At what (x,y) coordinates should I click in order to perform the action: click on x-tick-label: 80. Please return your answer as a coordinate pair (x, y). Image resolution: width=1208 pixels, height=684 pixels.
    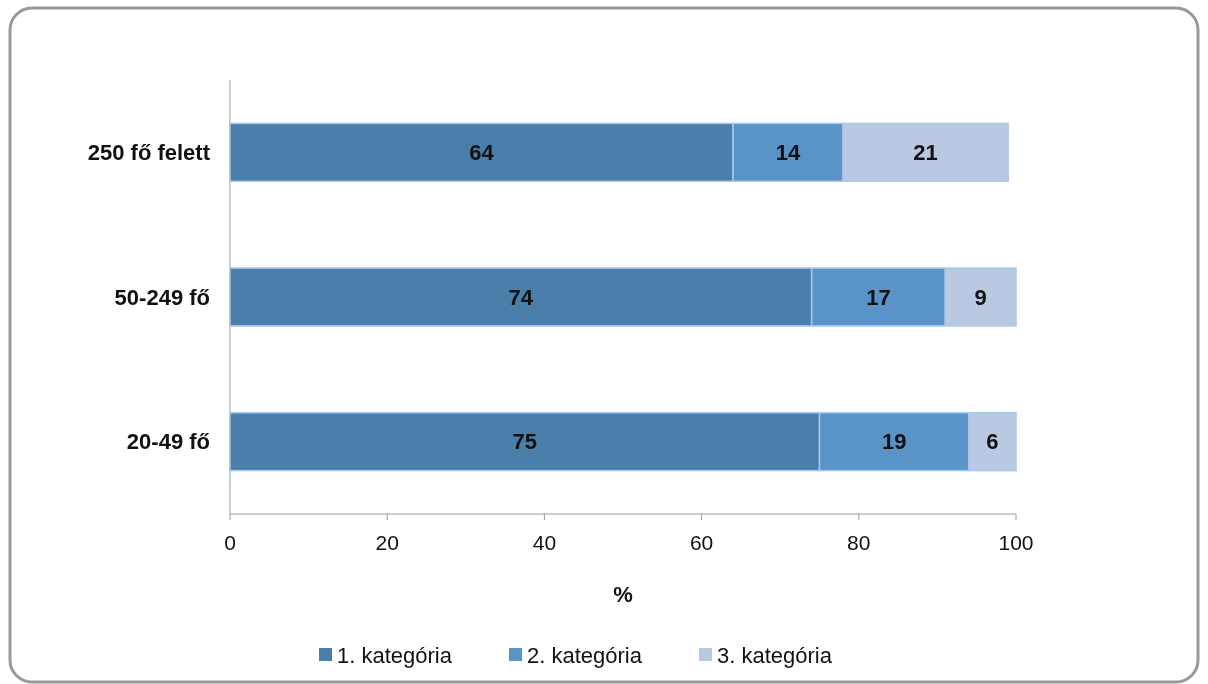
    Looking at the image, I should click on (859, 542).